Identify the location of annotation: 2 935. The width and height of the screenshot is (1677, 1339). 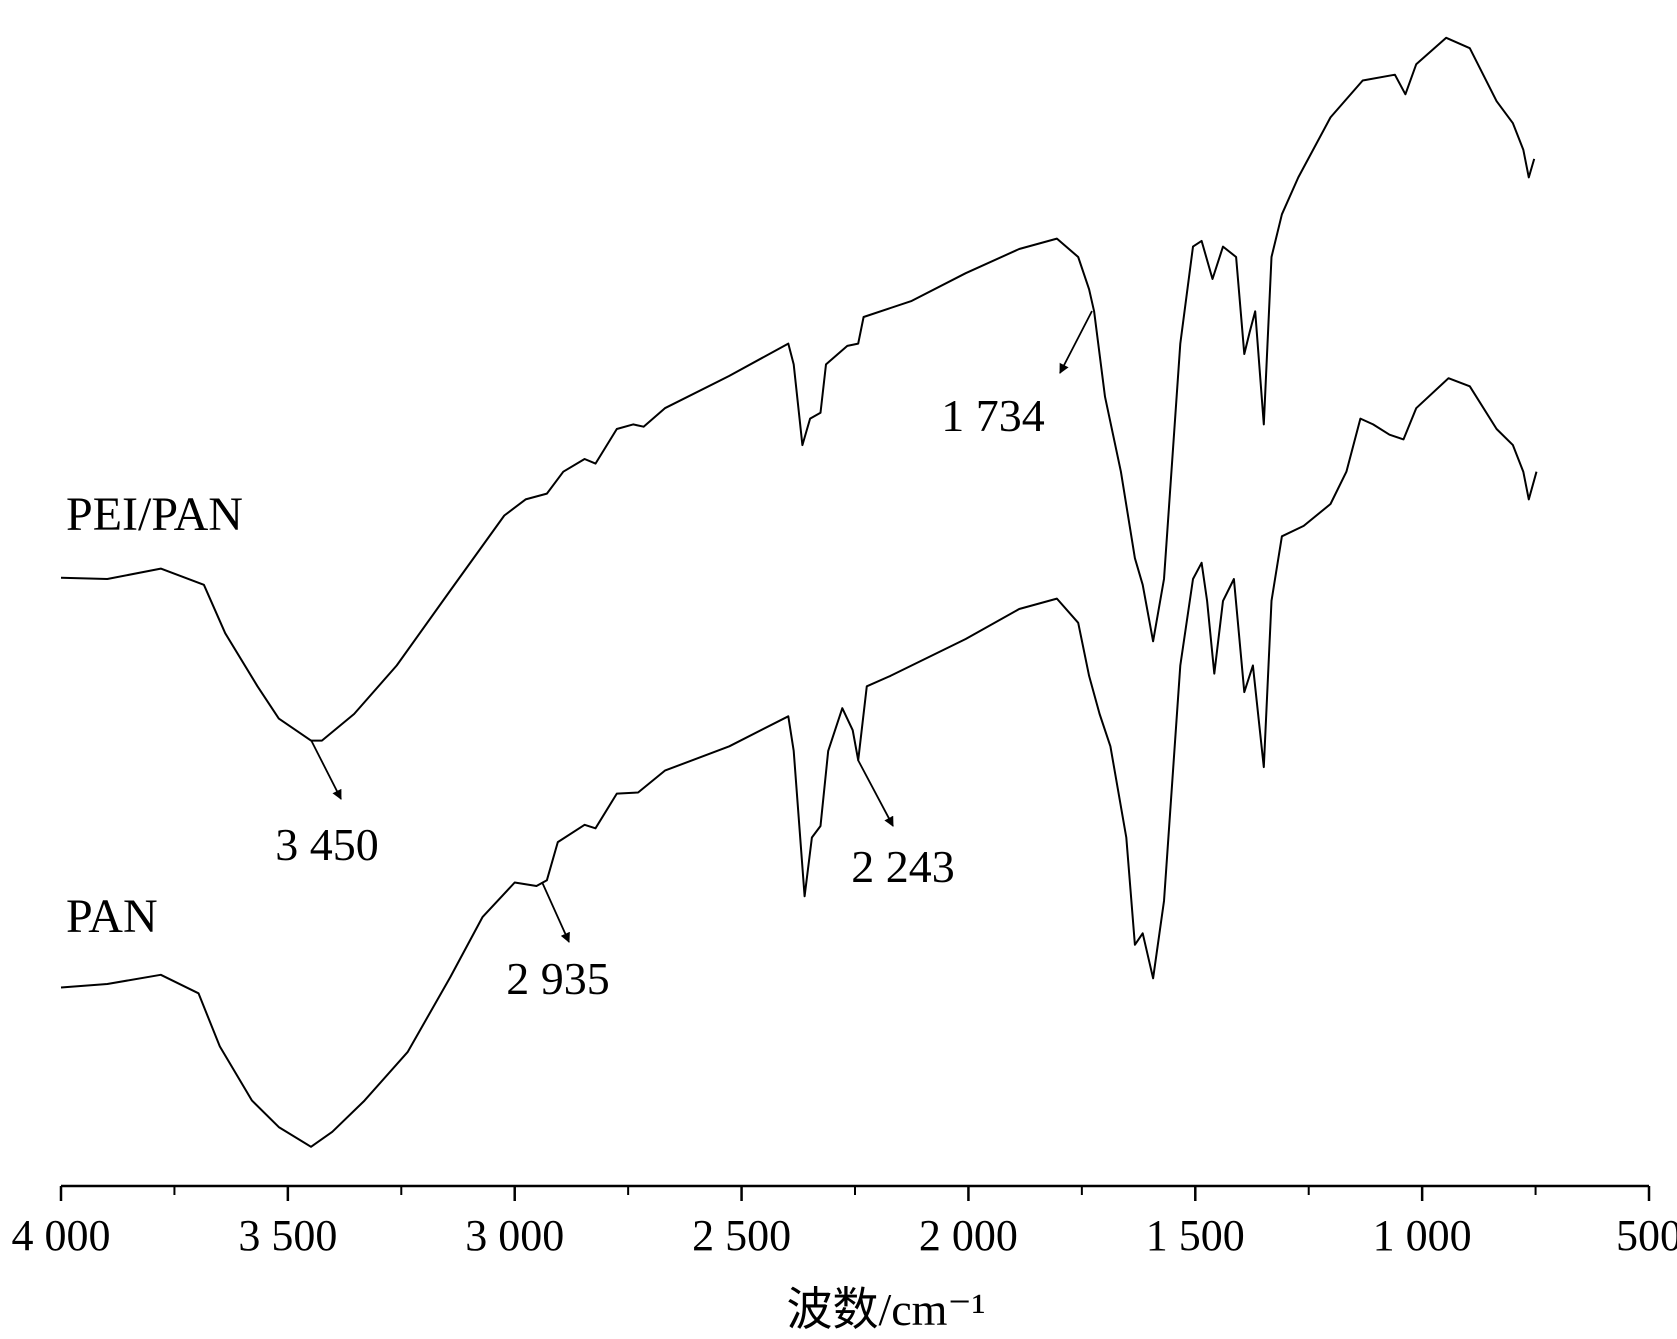
(558, 978).